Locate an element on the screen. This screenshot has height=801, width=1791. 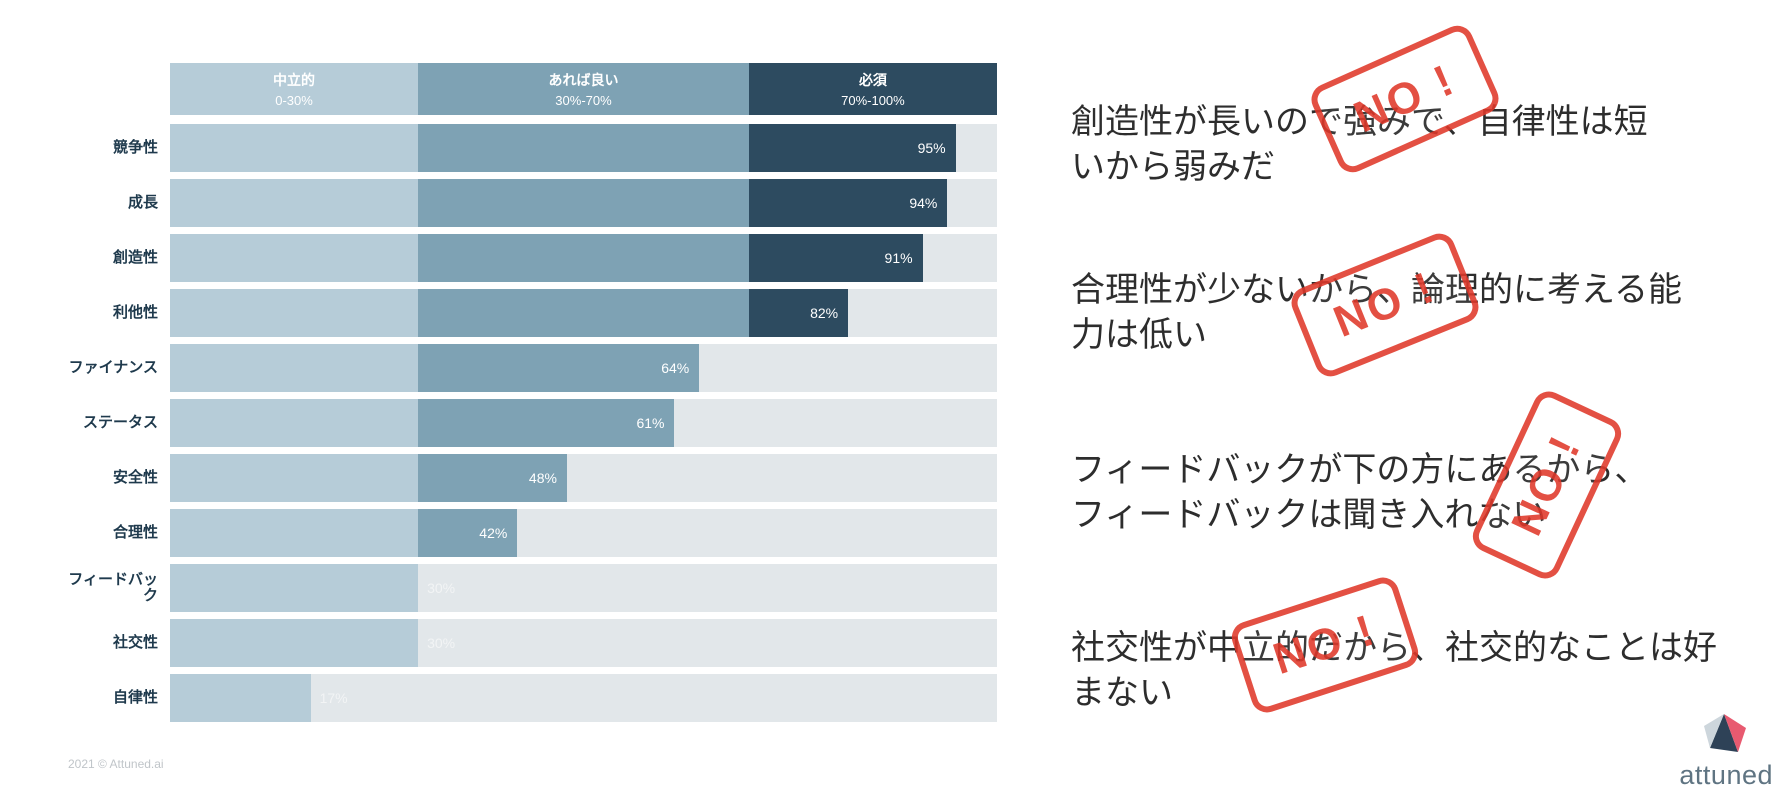
category-label: 成長 is located at coordinates (142, 202).